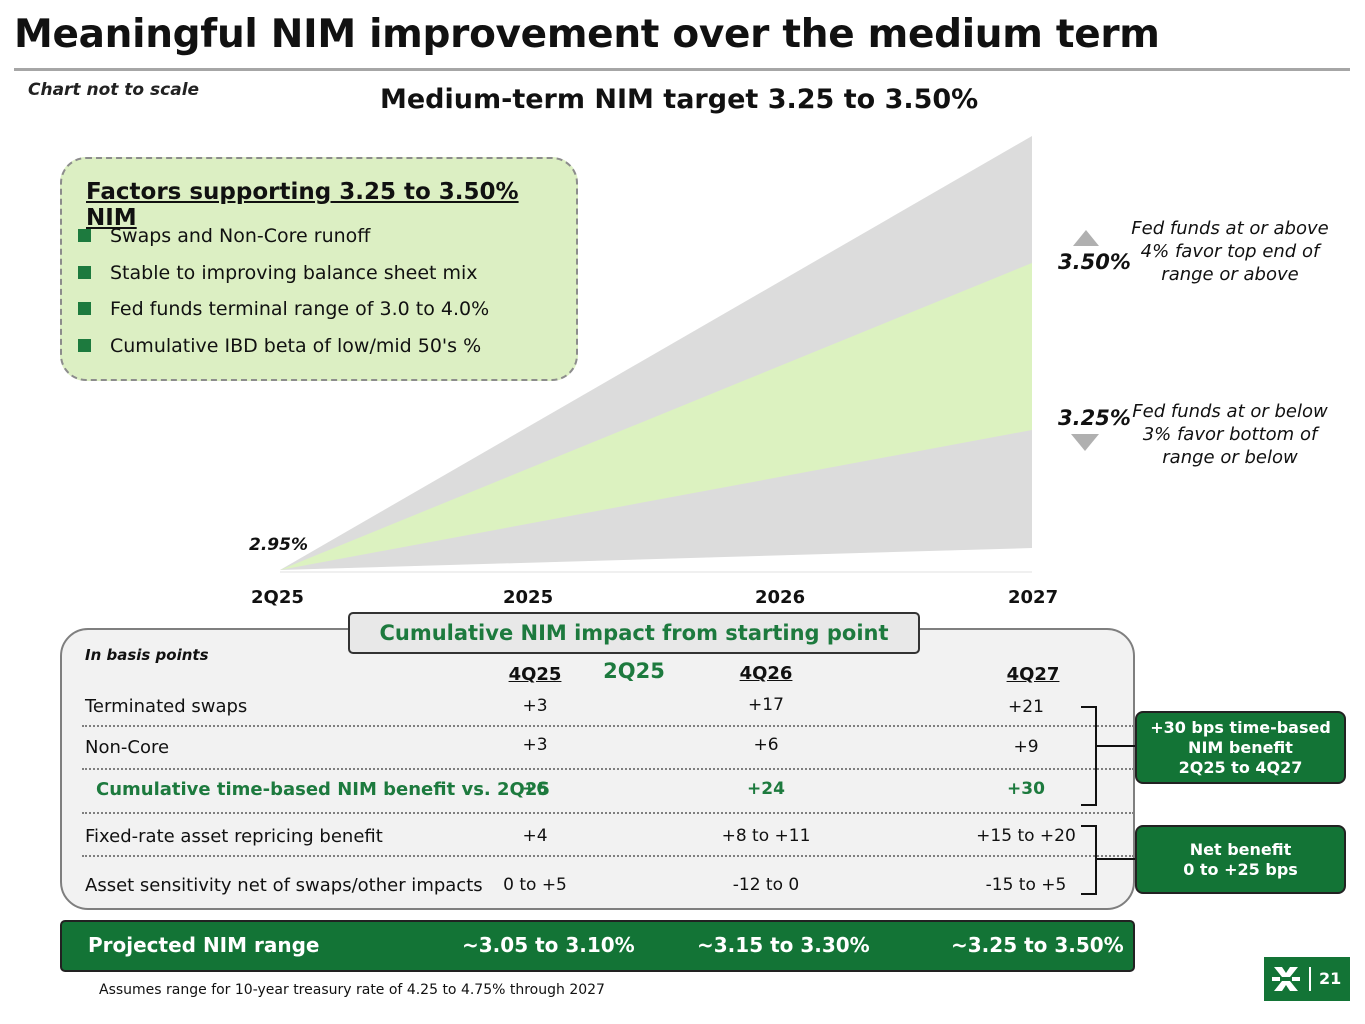 This screenshot has width=1365, height=1024. What do you see at coordinates (1094, 262) in the screenshot?
I see `top-range-label: 3.50%` at bounding box center [1094, 262].